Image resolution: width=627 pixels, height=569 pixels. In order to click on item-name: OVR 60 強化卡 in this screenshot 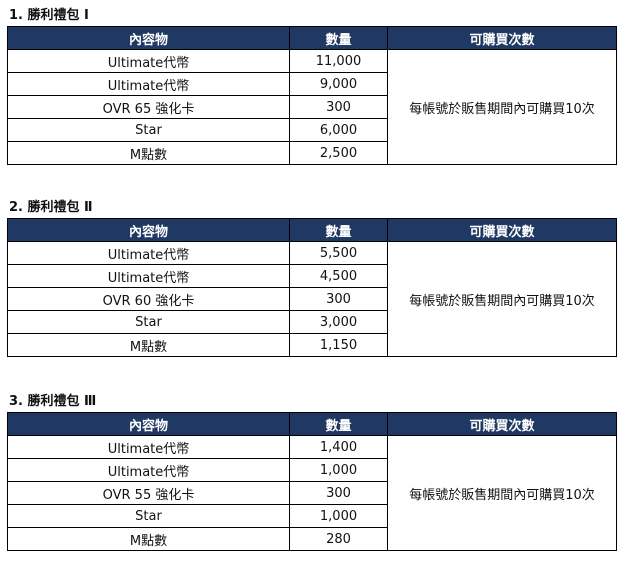, I will do `click(148, 299)`.